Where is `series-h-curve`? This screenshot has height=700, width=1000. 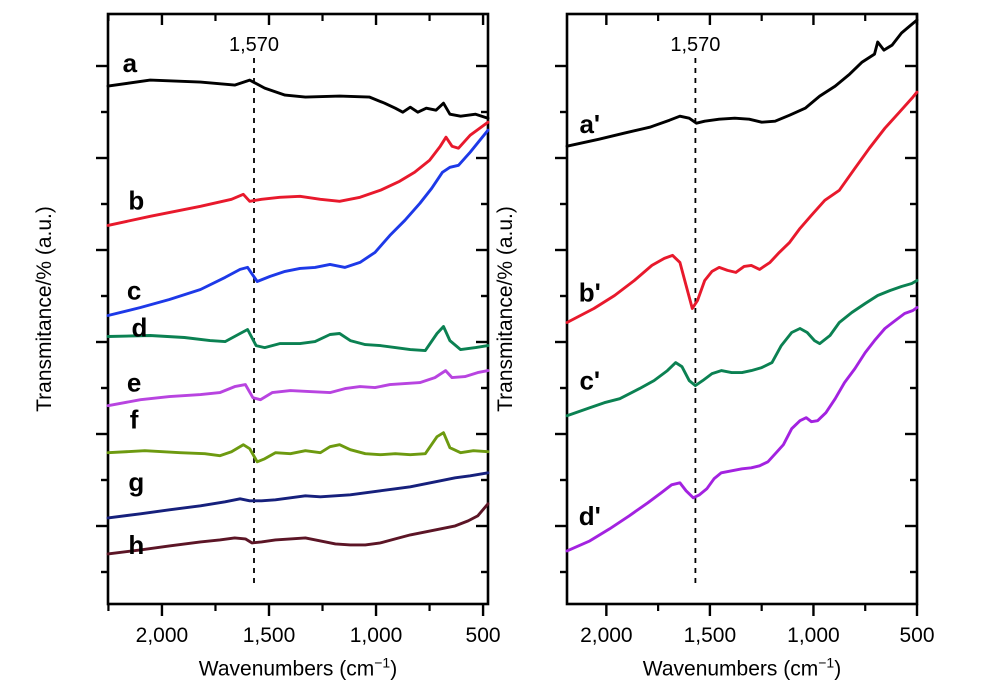 series-h-curve is located at coordinates (298, 529).